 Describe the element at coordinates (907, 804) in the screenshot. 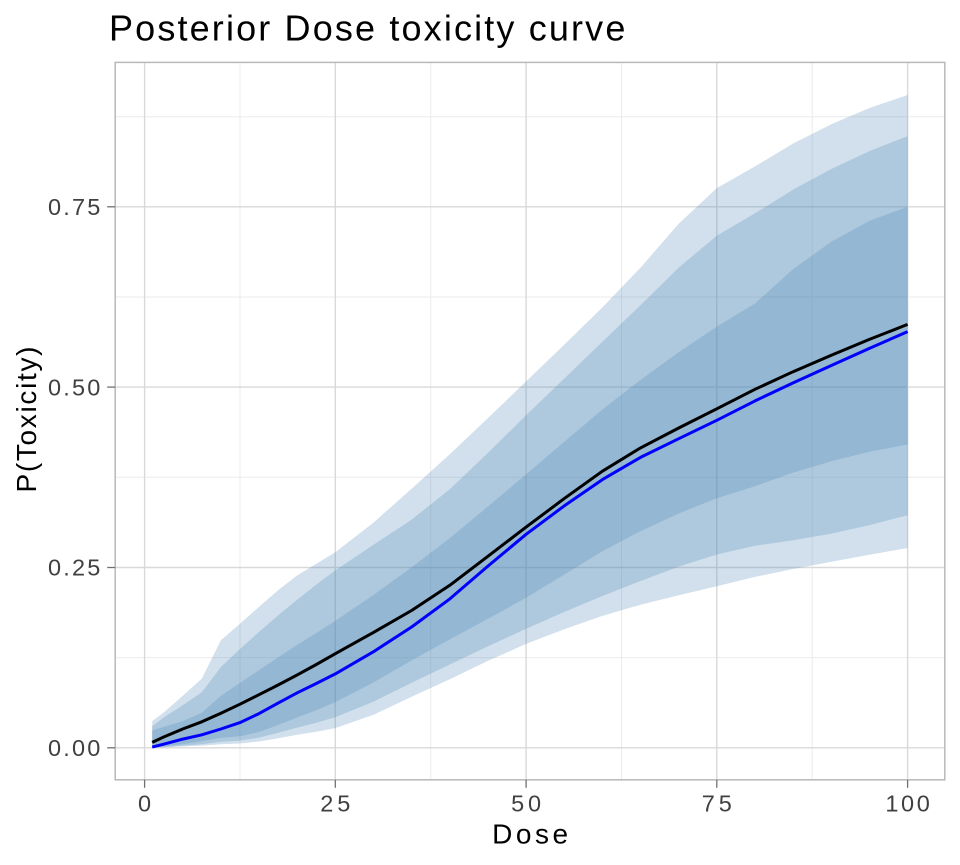

I see `svg-text: 100` at that location.